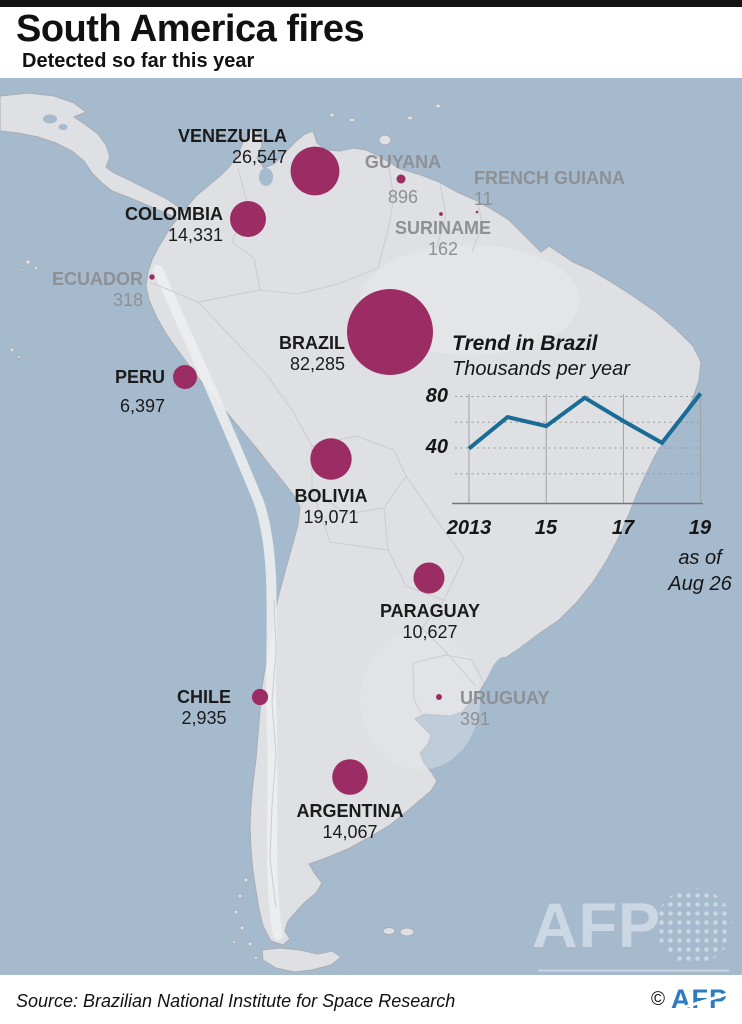 This screenshot has width=742, height=1024. I want to click on country-name: GUYANA, so click(403, 162).